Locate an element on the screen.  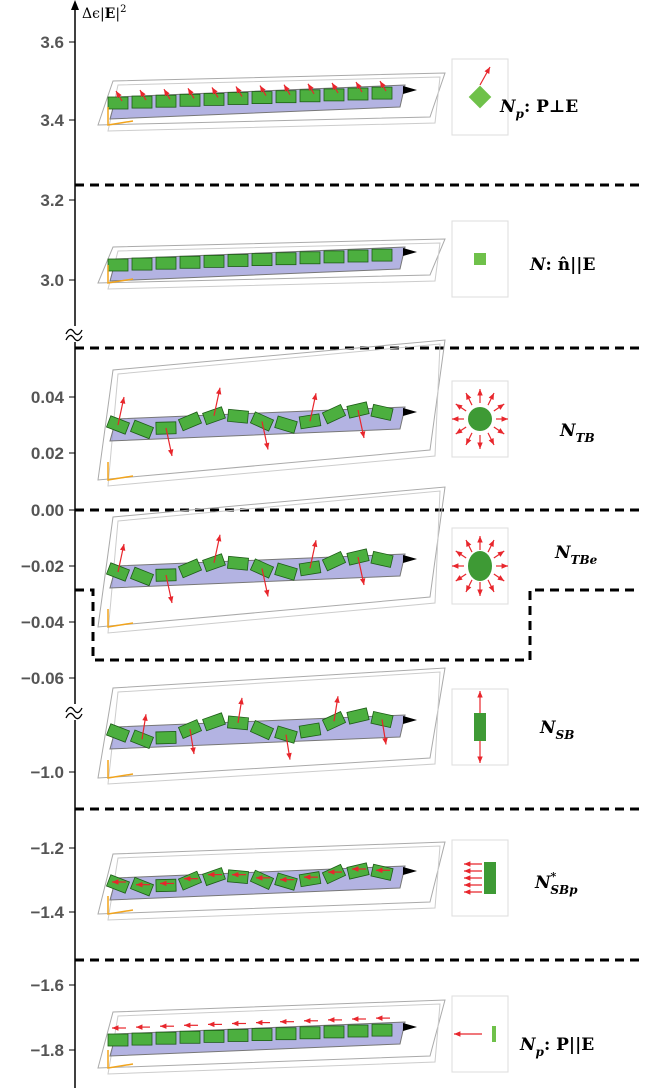
axis-label-part: Δϵ| is located at coordinates (93, 14).